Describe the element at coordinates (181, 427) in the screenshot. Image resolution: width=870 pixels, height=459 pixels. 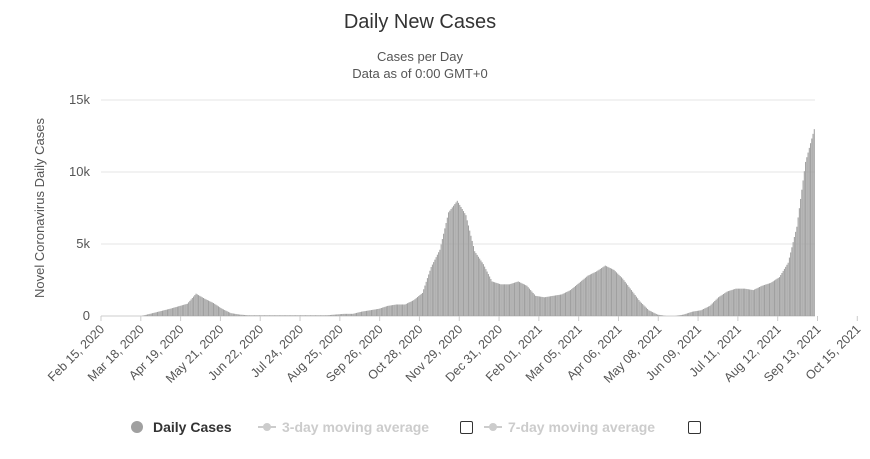
I see `legend-item-daily-cases: Daily Cases` at that location.